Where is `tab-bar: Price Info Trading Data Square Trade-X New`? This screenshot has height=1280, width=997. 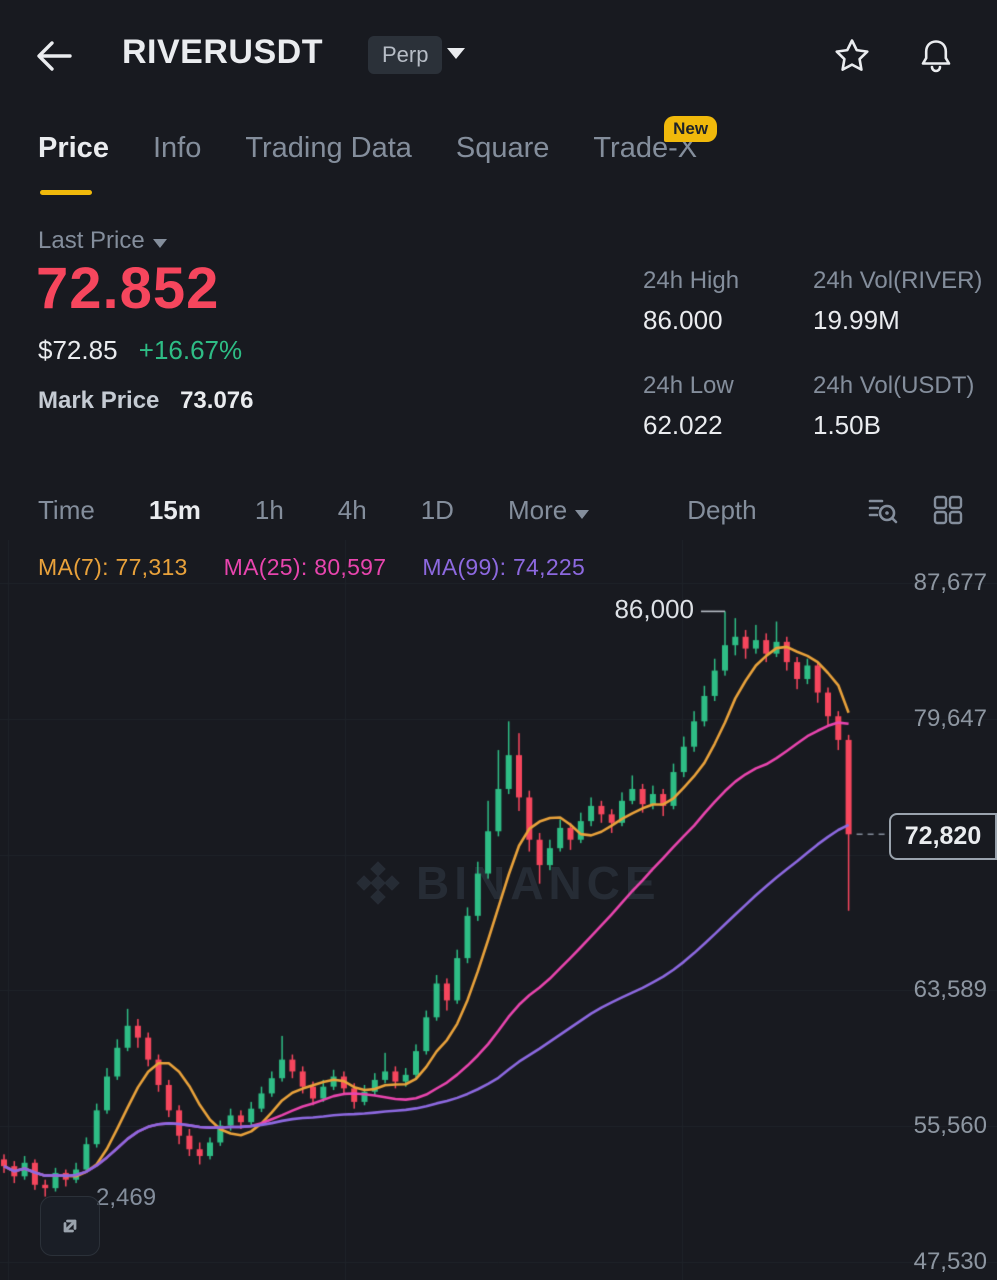
tab-bar: Price Info Trading Data Square Trade-X New is located at coordinates (498, 152).